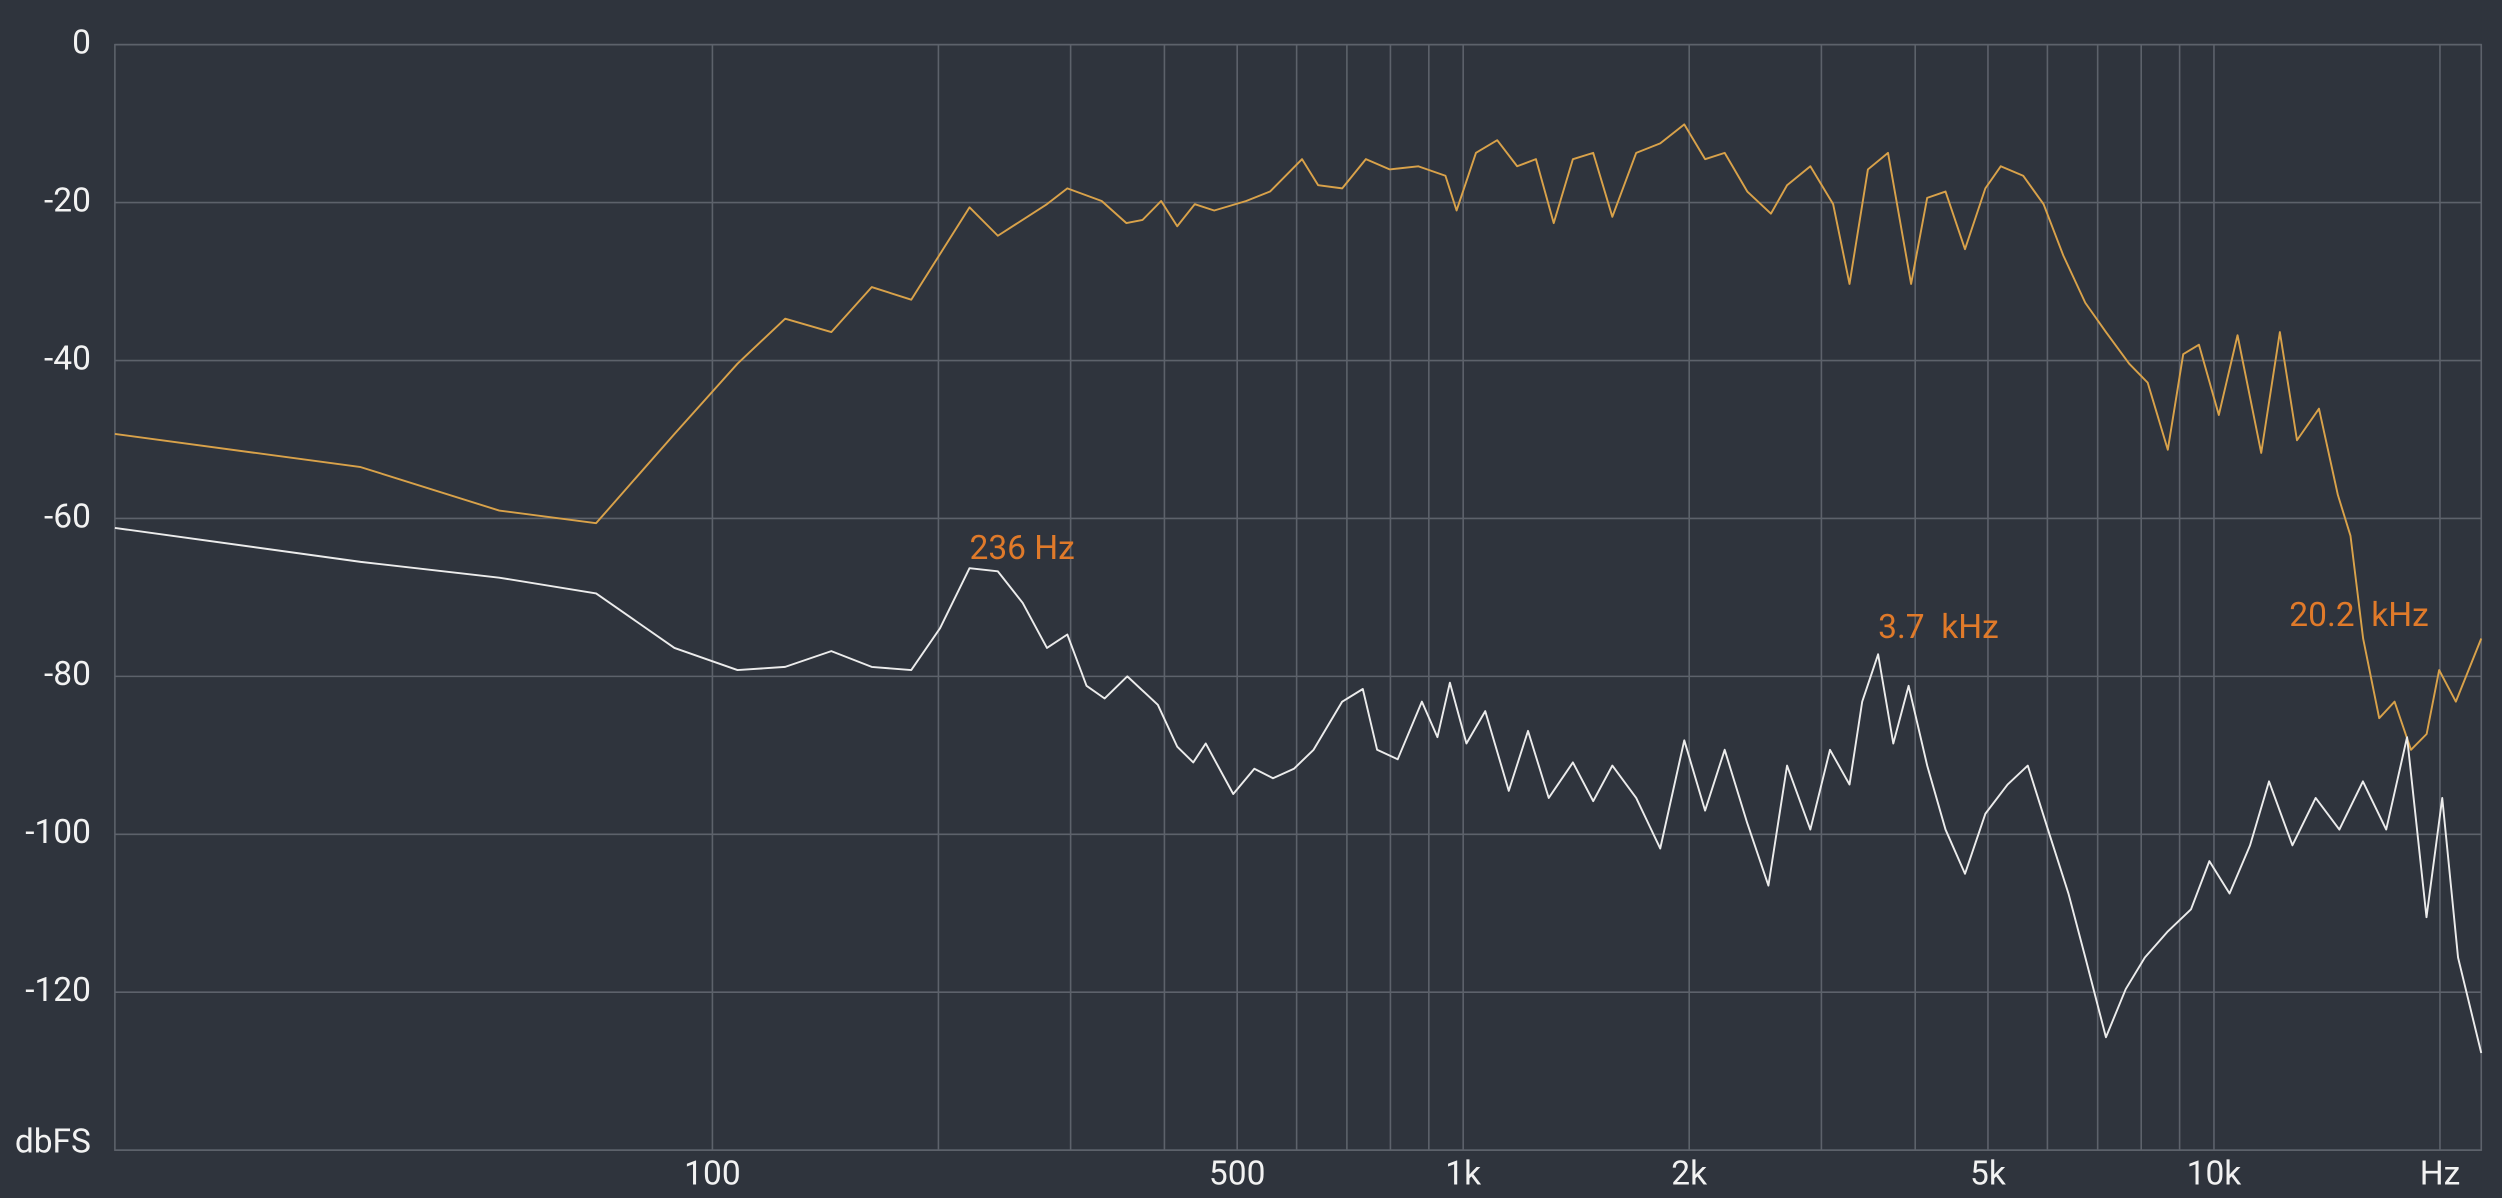  What do you see at coordinates (2214, 1174) in the screenshot?
I see `x-tick-label: 10k` at bounding box center [2214, 1174].